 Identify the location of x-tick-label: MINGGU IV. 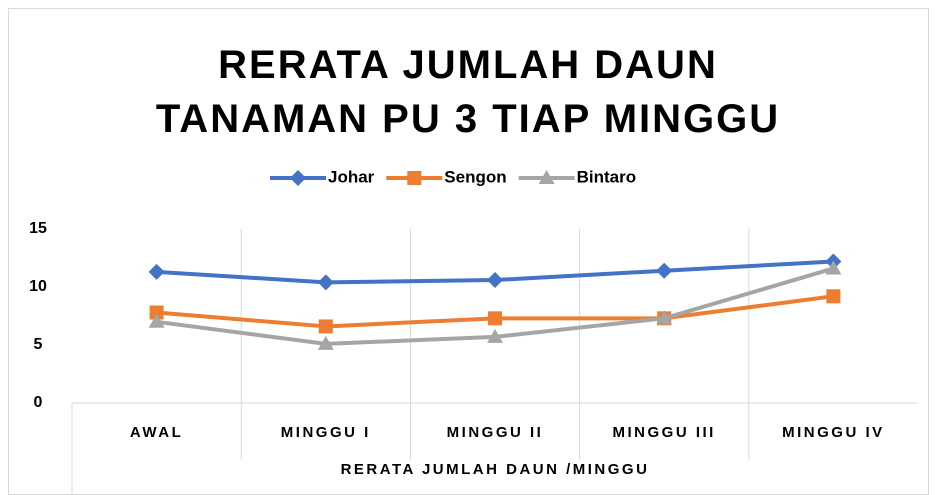
(833, 432).